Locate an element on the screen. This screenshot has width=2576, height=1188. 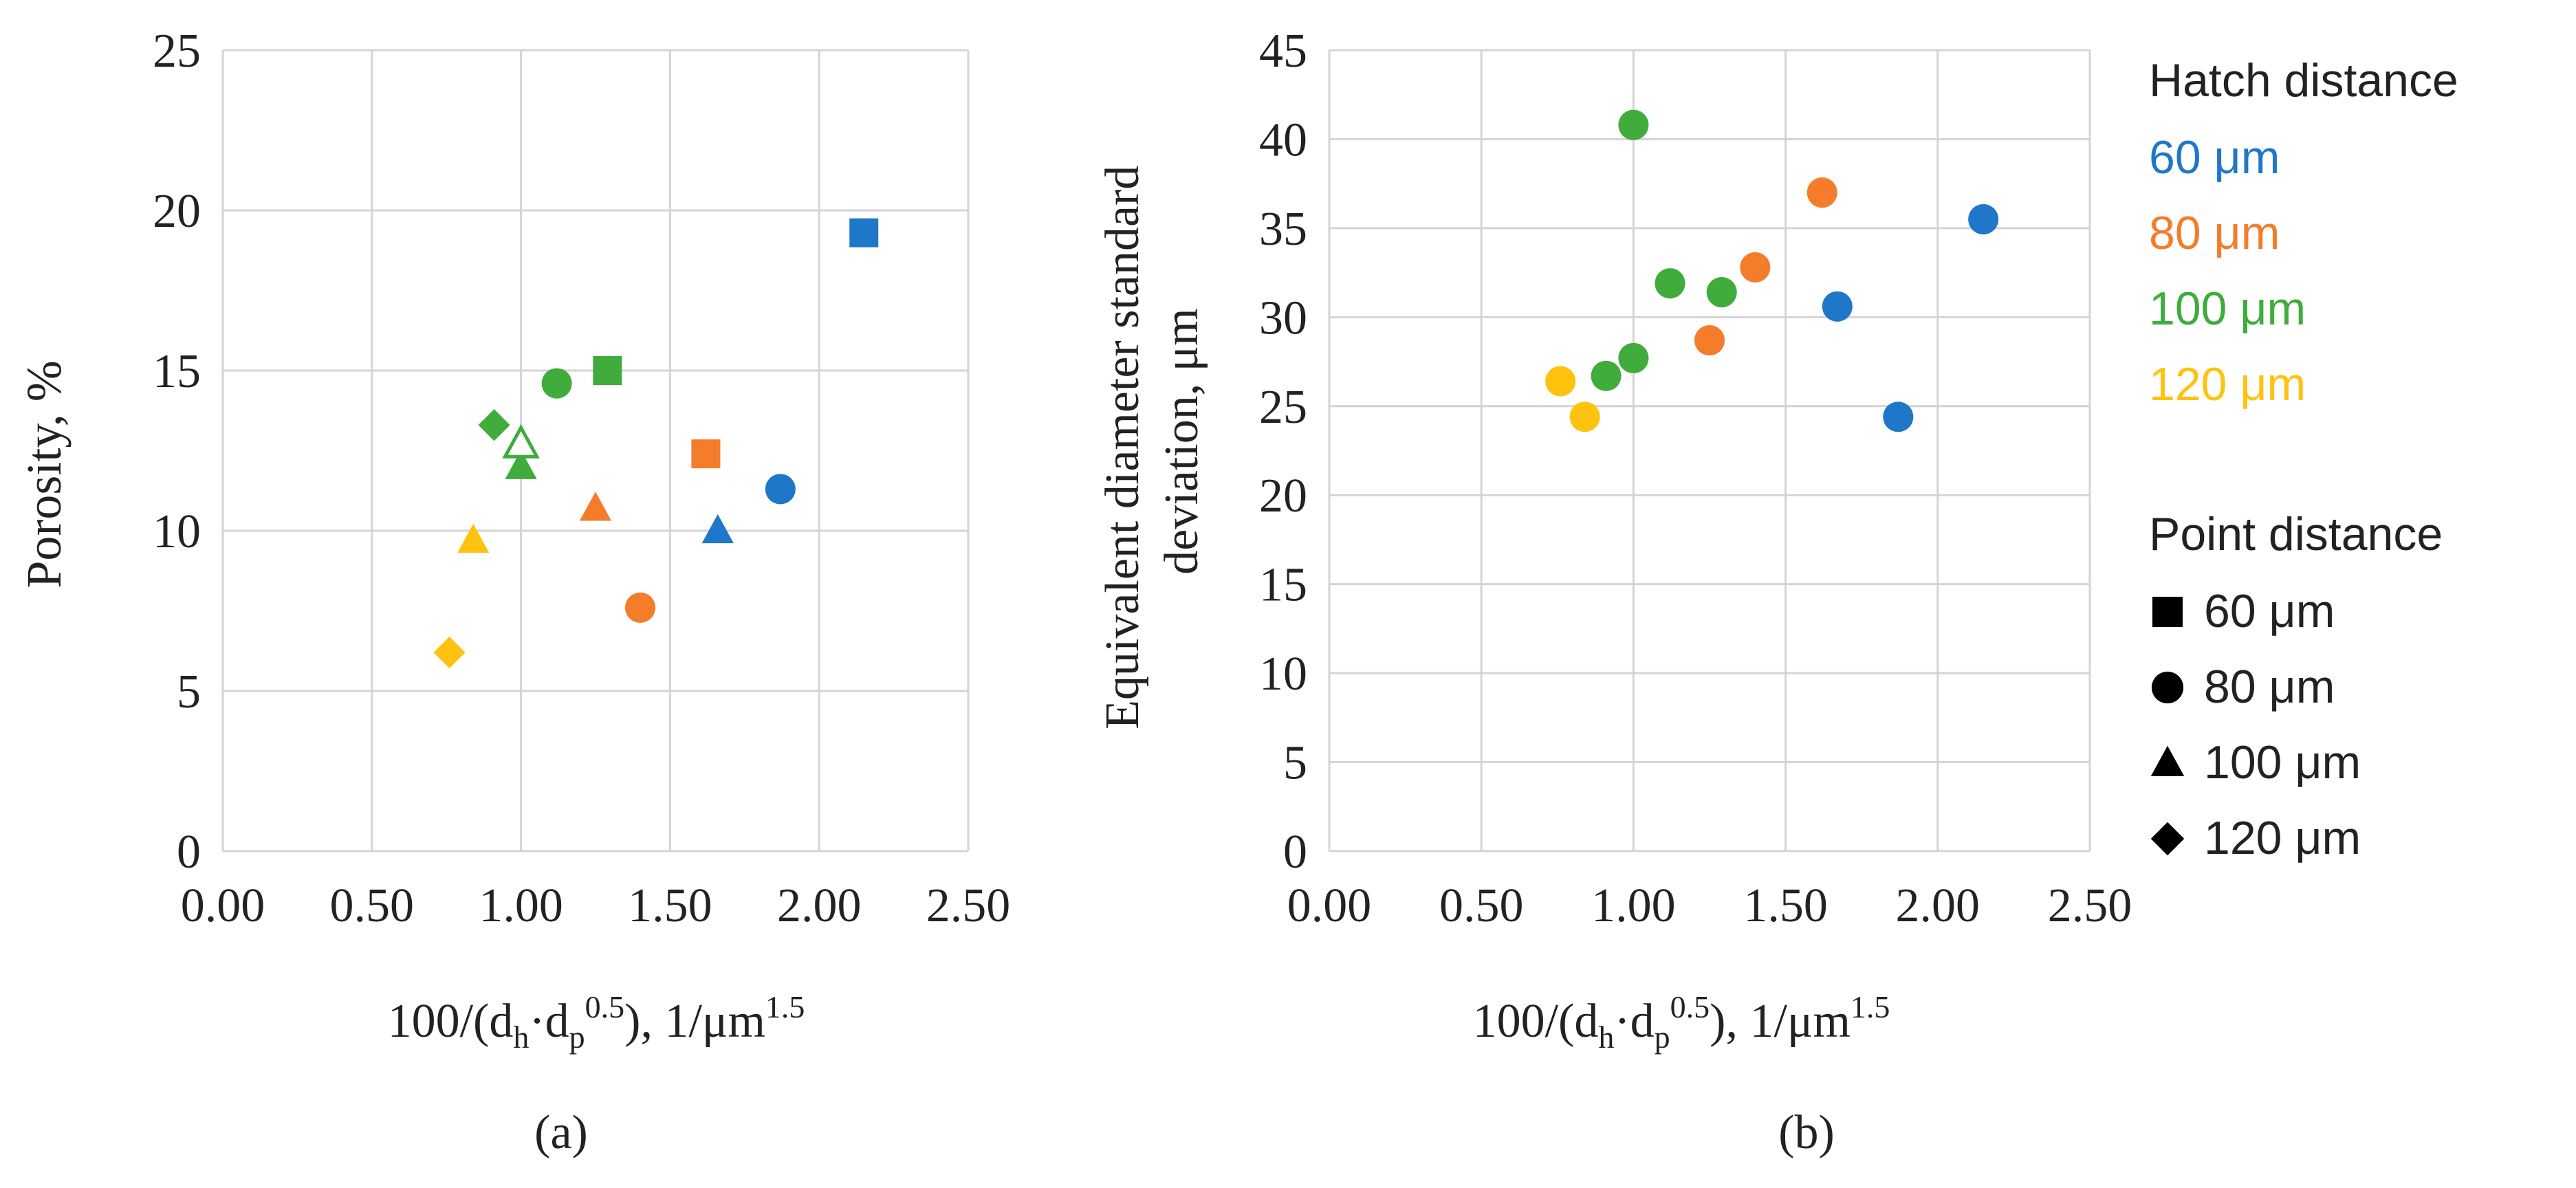
panel-a-caption: (a) is located at coordinates (561, 1132).